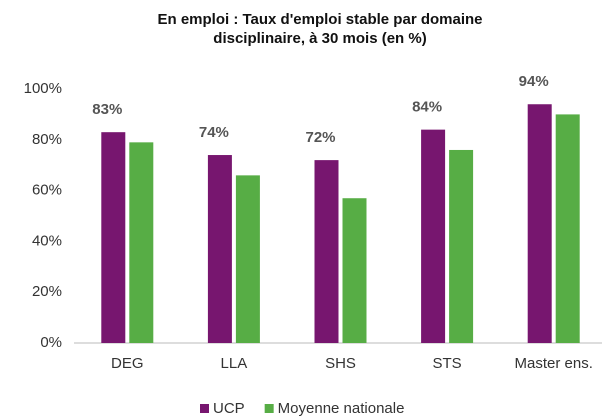  Describe the element at coordinates (47, 139) in the screenshot. I see `y-tick-label: 80%` at that location.